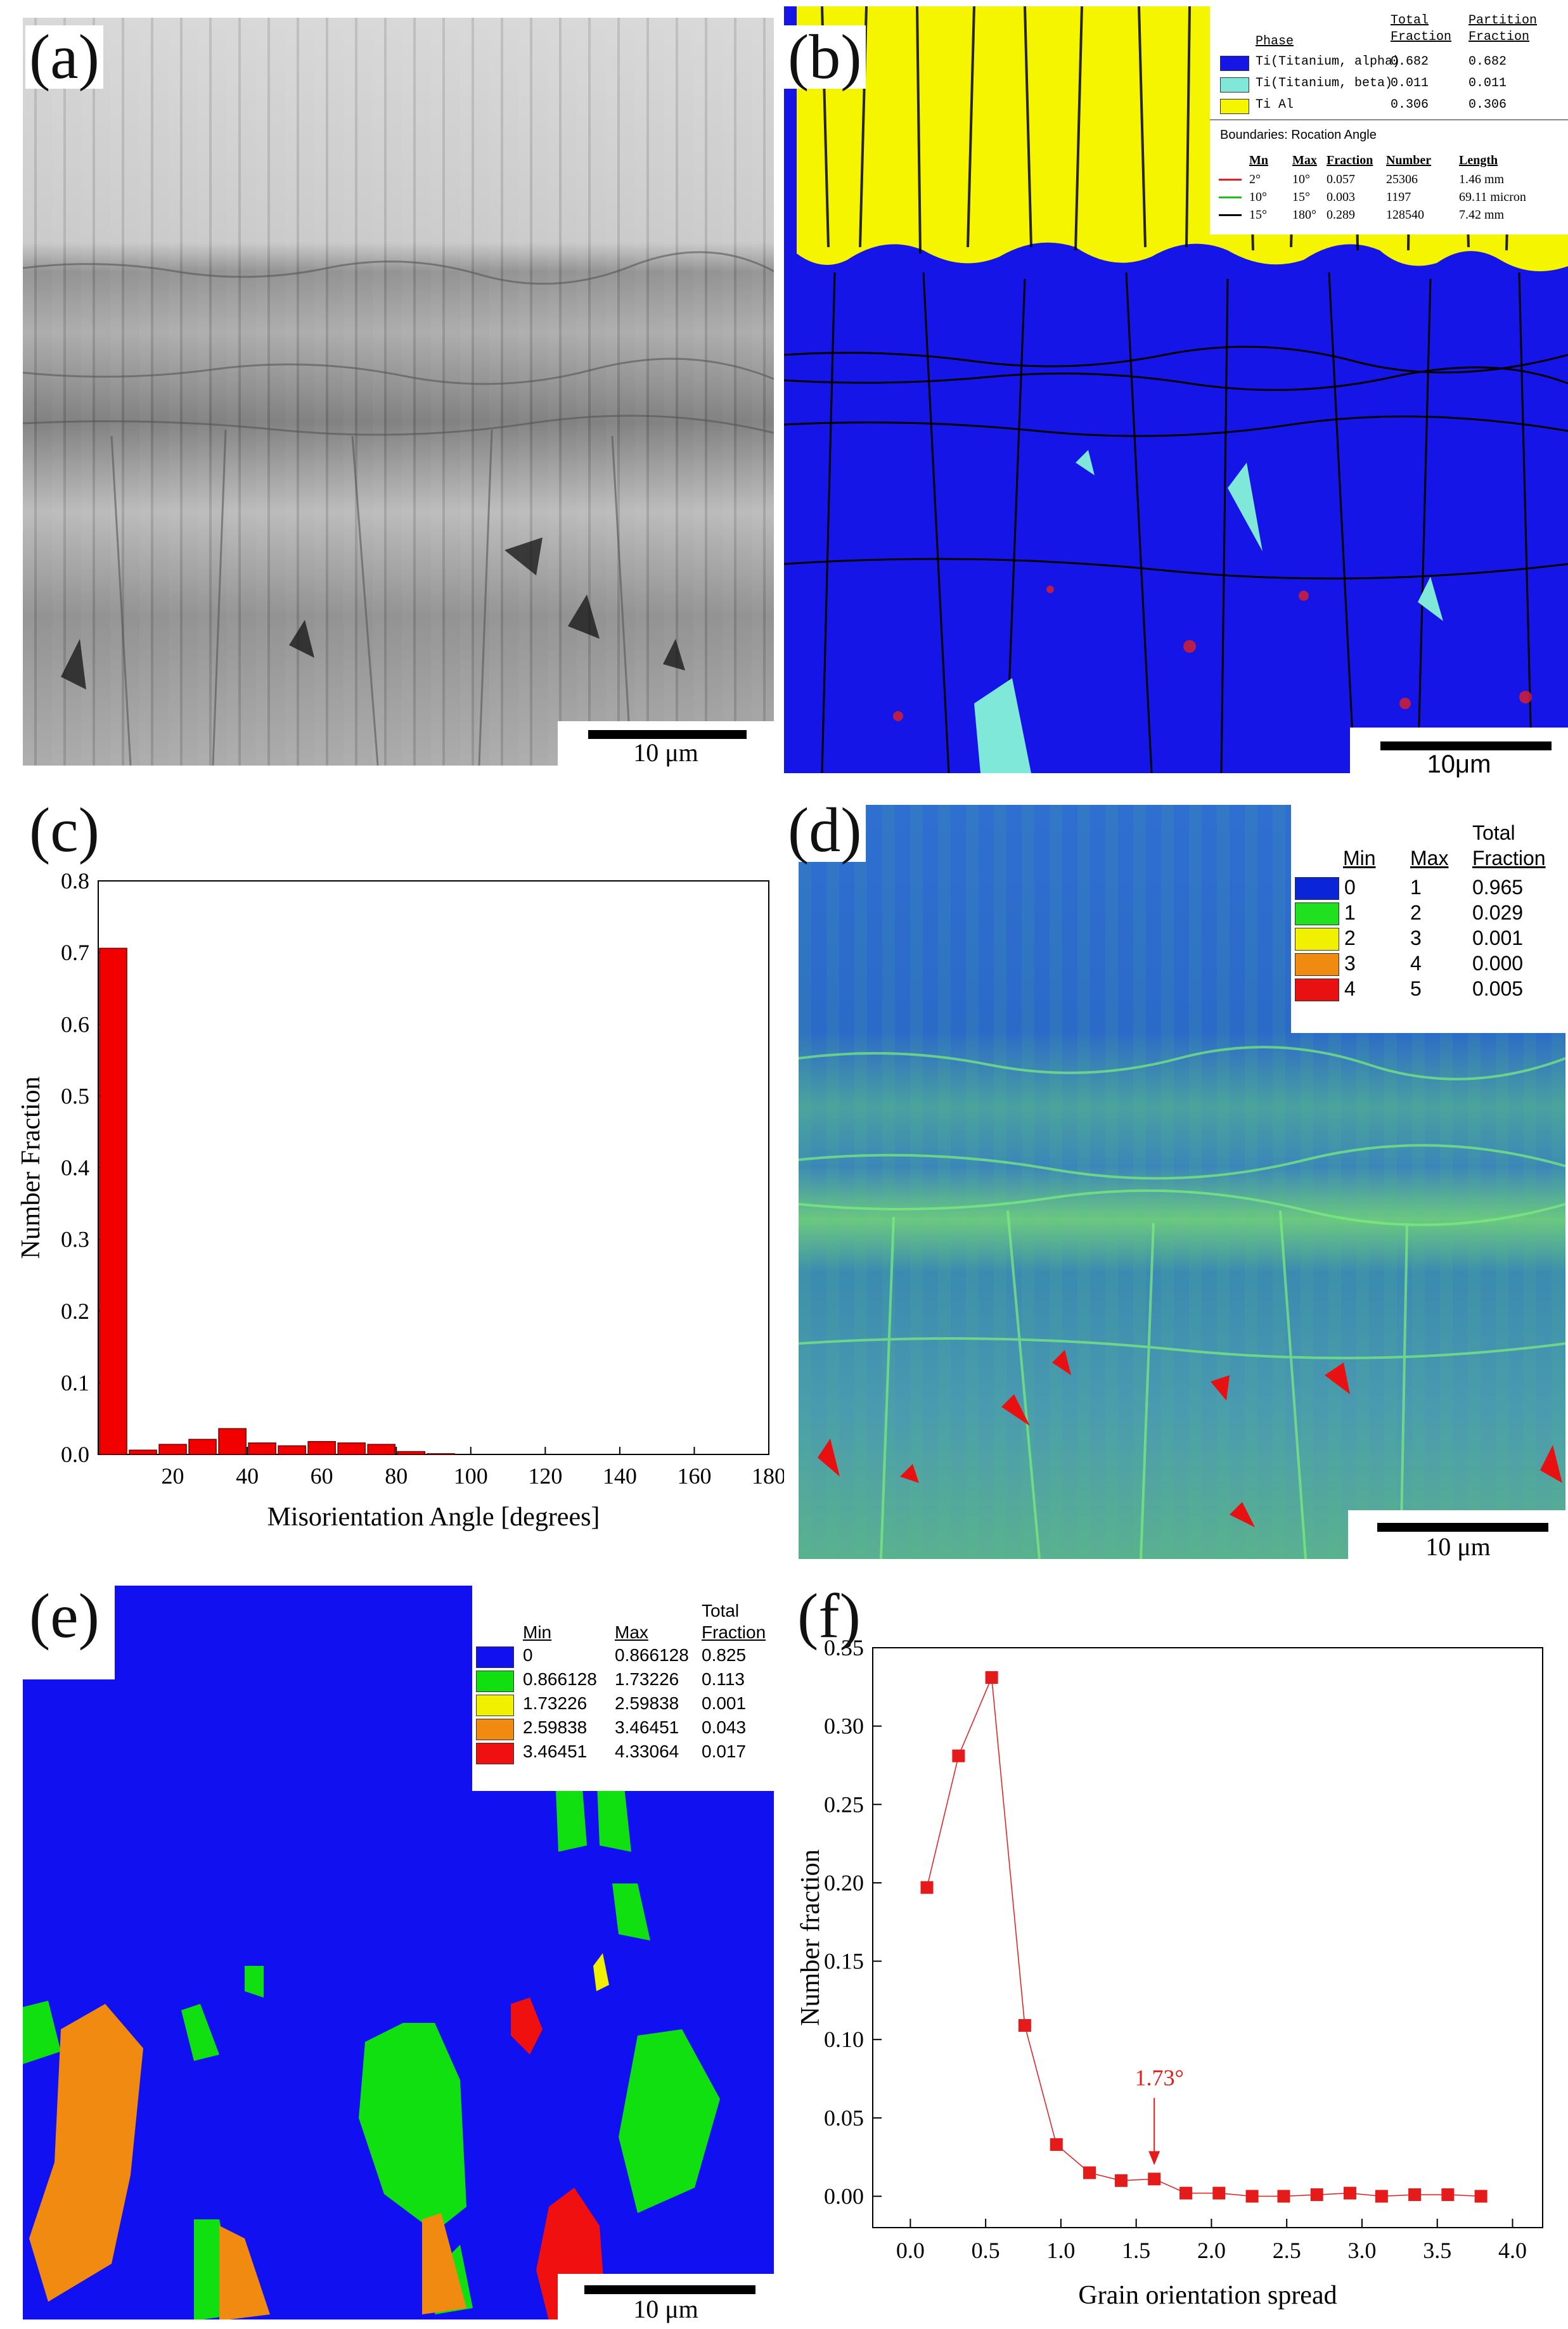 Image resolution: width=1568 pixels, height=2329 pixels. I want to click on legend-fraction: 0.029, so click(1498, 913).